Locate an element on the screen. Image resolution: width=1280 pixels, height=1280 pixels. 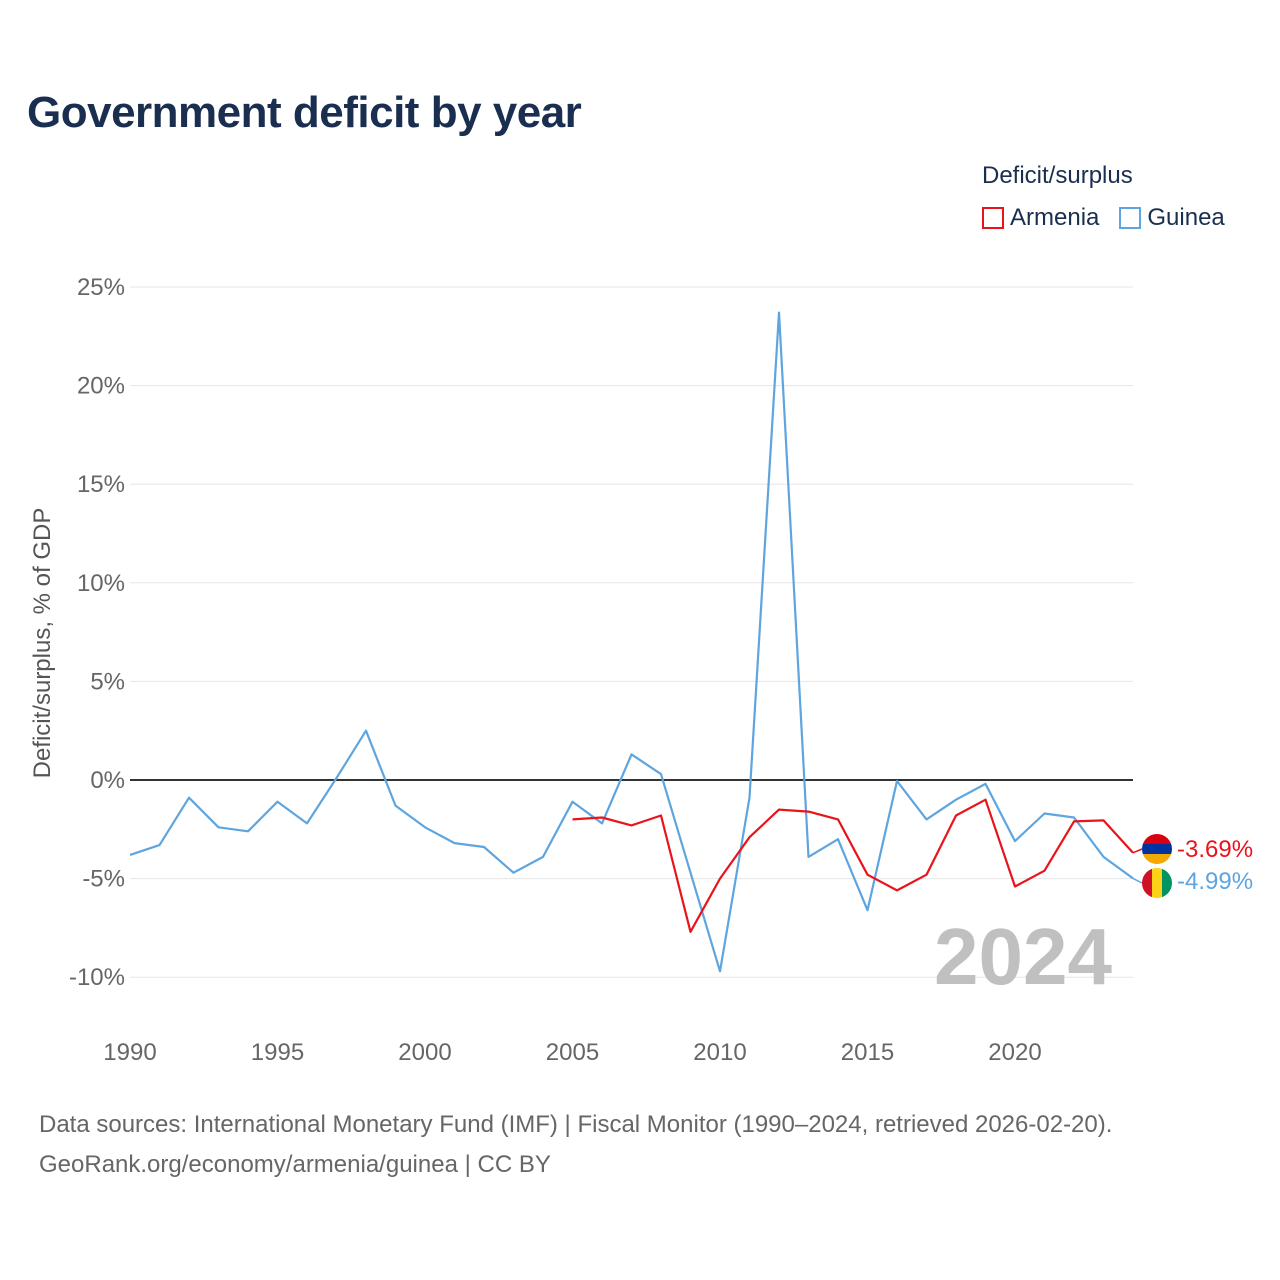
series-line-armenia is located at coordinates (853, 865).